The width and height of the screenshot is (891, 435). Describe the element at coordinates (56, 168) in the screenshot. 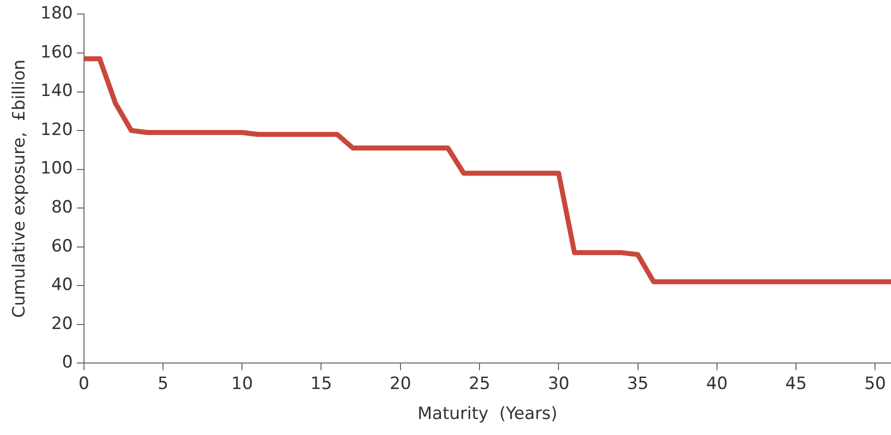

I see `y-tick-label: 100` at that location.